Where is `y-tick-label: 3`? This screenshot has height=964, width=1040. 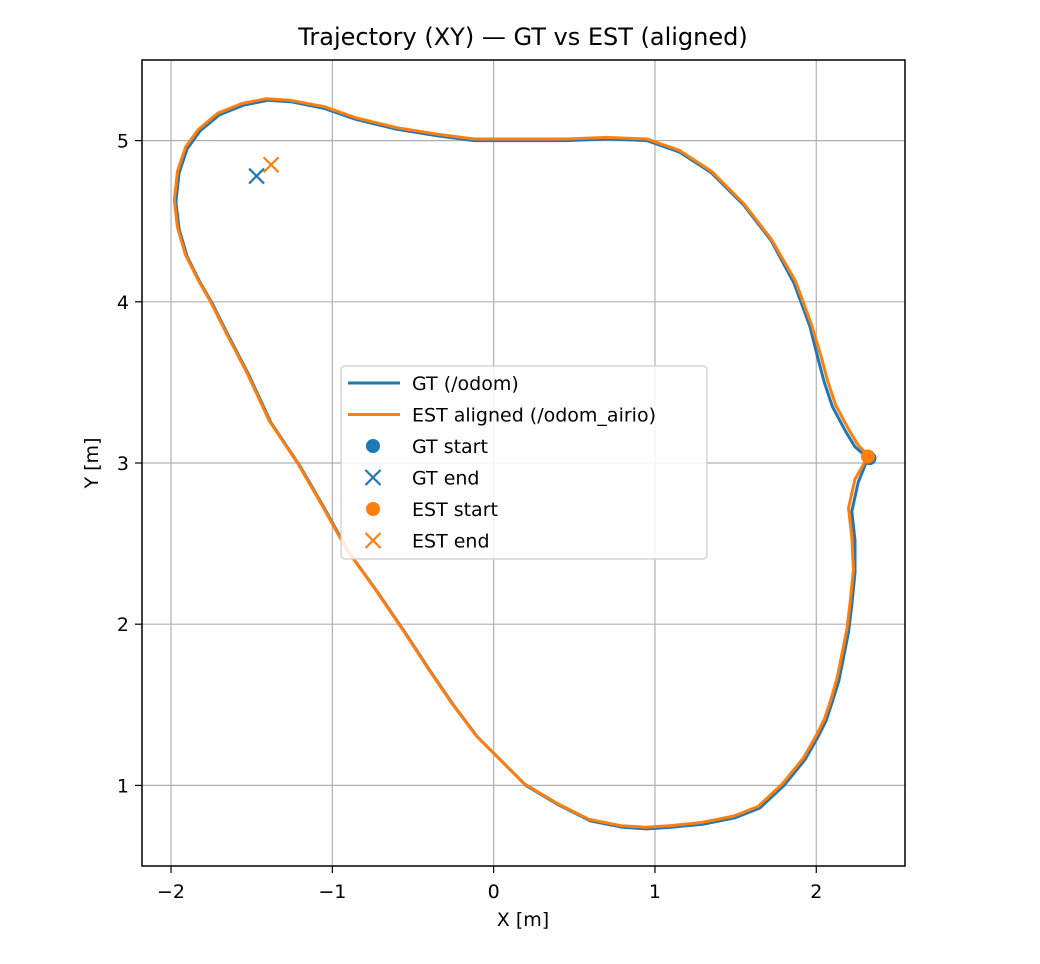
y-tick-label: 3 is located at coordinates (123, 464).